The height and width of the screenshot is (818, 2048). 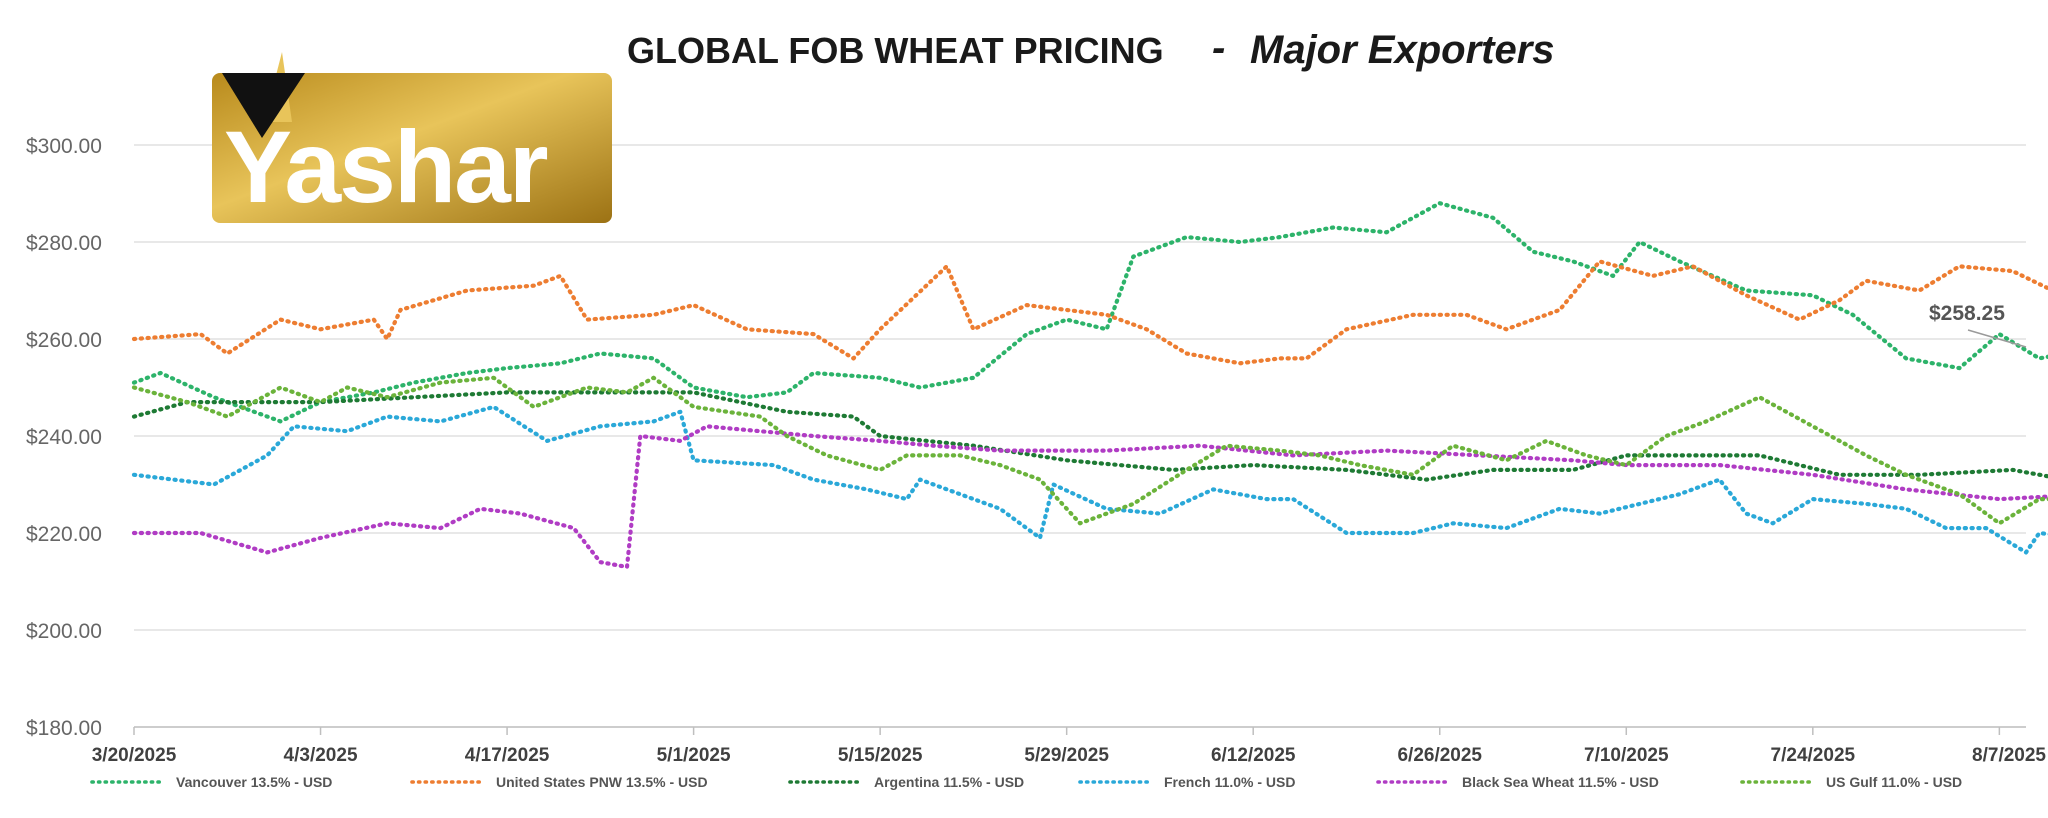 I want to click on y-tick-label: $260.00, so click(x=64, y=340).